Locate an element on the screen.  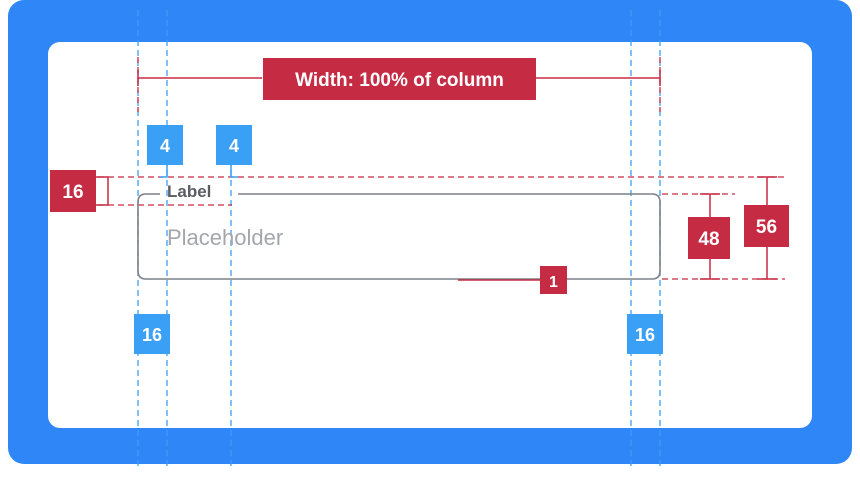
width-badge: Width: 100% of column is located at coordinates (399, 79).